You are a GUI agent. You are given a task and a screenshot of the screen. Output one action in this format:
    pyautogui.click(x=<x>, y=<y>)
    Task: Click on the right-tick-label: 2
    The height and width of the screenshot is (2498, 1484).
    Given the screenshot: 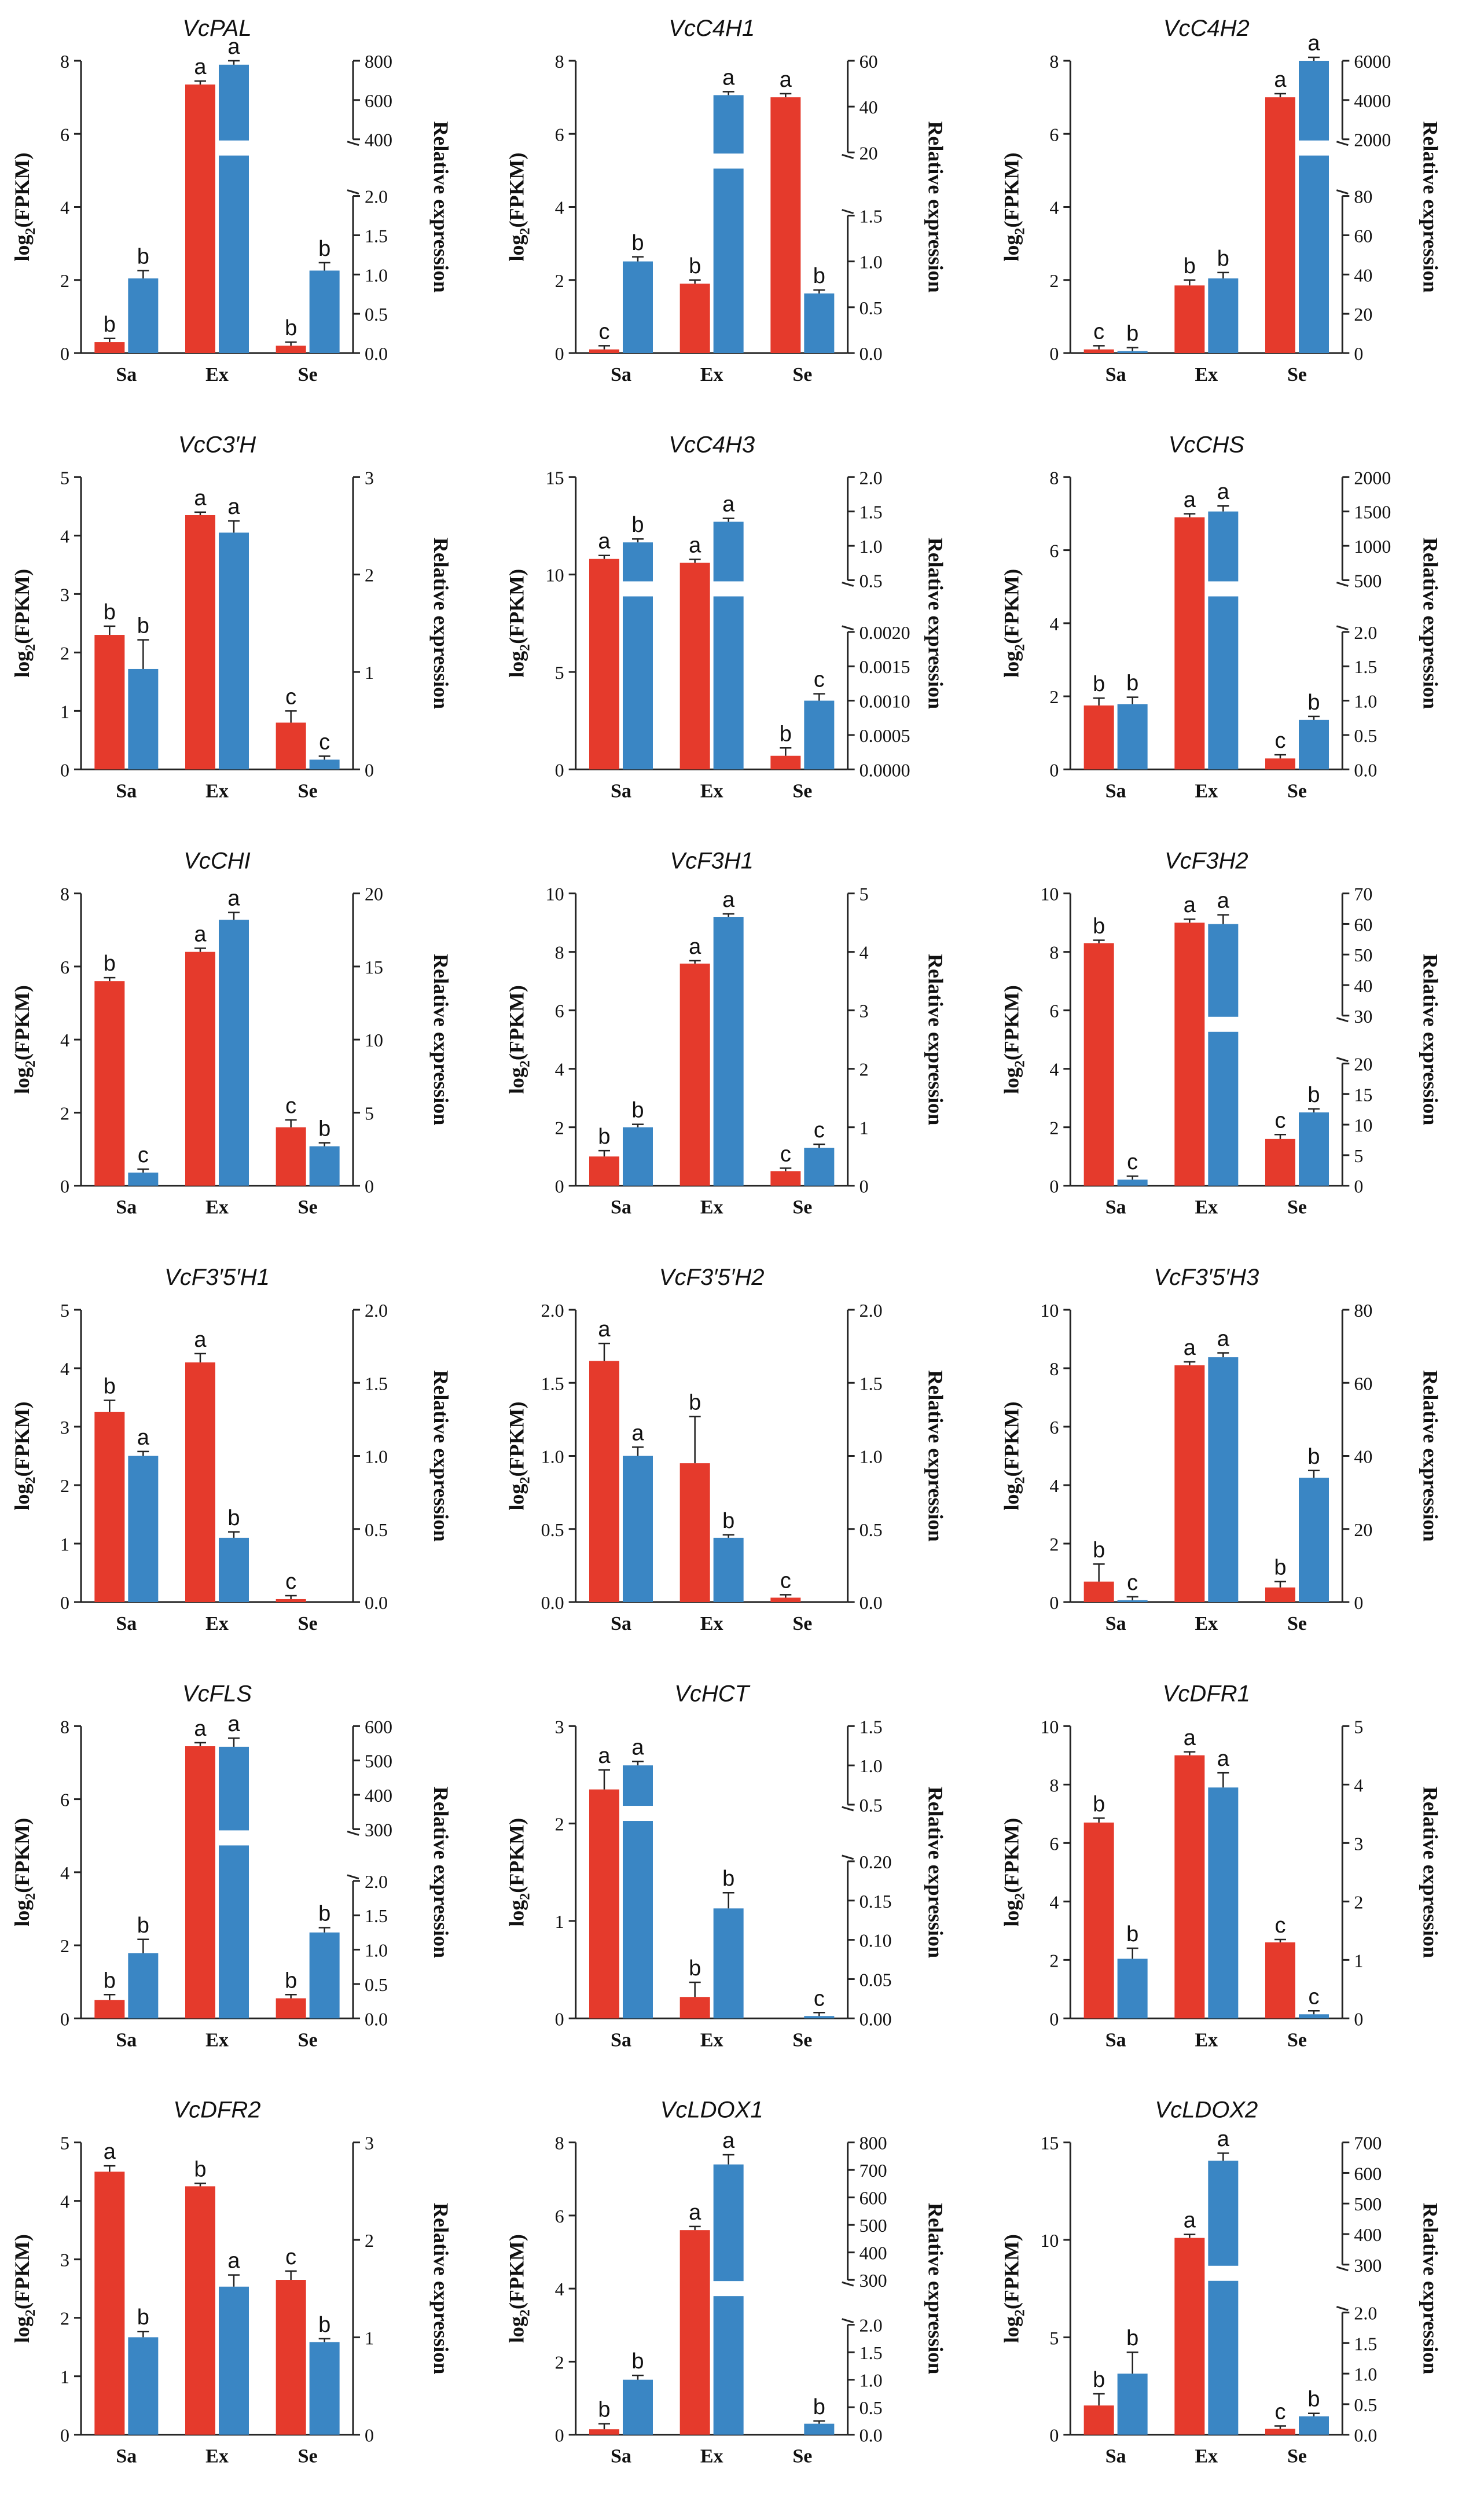 What is the action you would take?
    pyautogui.click(x=370, y=575)
    